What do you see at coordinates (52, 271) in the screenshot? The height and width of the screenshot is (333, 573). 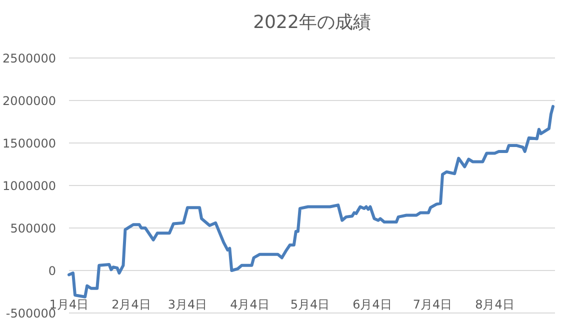 I see `y-tick-label: 0` at bounding box center [52, 271].